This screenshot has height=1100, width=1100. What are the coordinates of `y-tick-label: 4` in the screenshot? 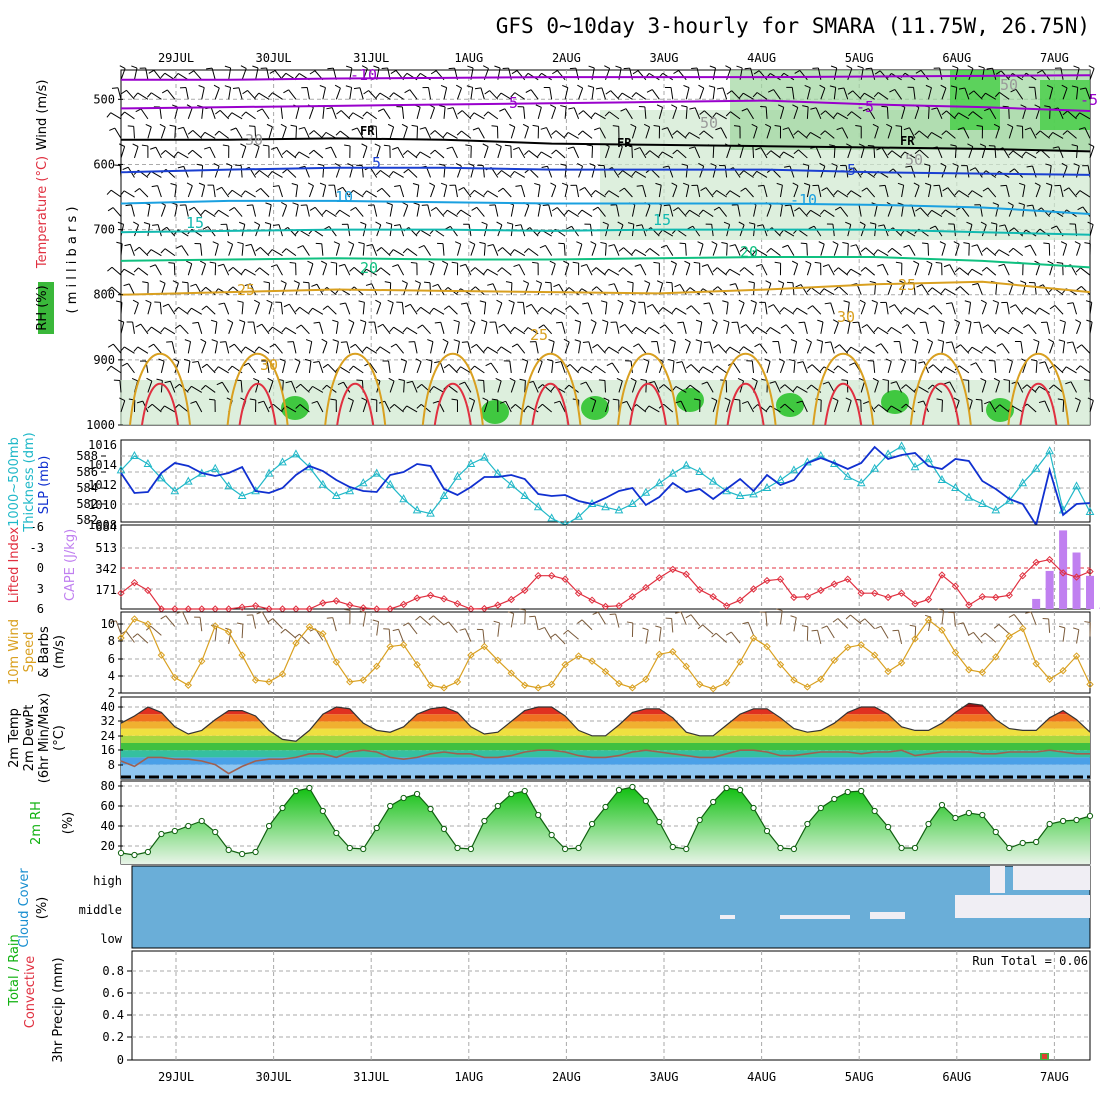 It's located at (111, 676).